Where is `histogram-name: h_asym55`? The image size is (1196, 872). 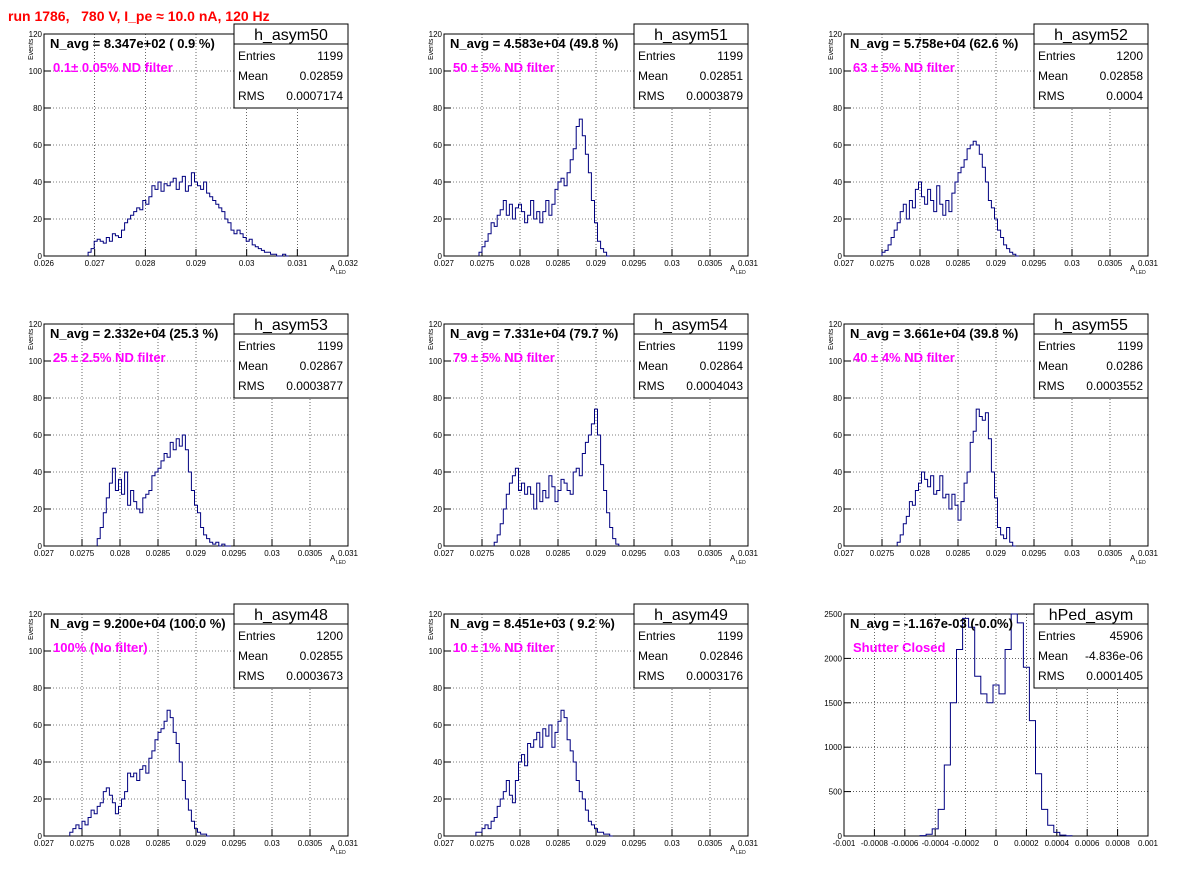
histogram-name: h_asym55 is located at coordinates (1091, 325).